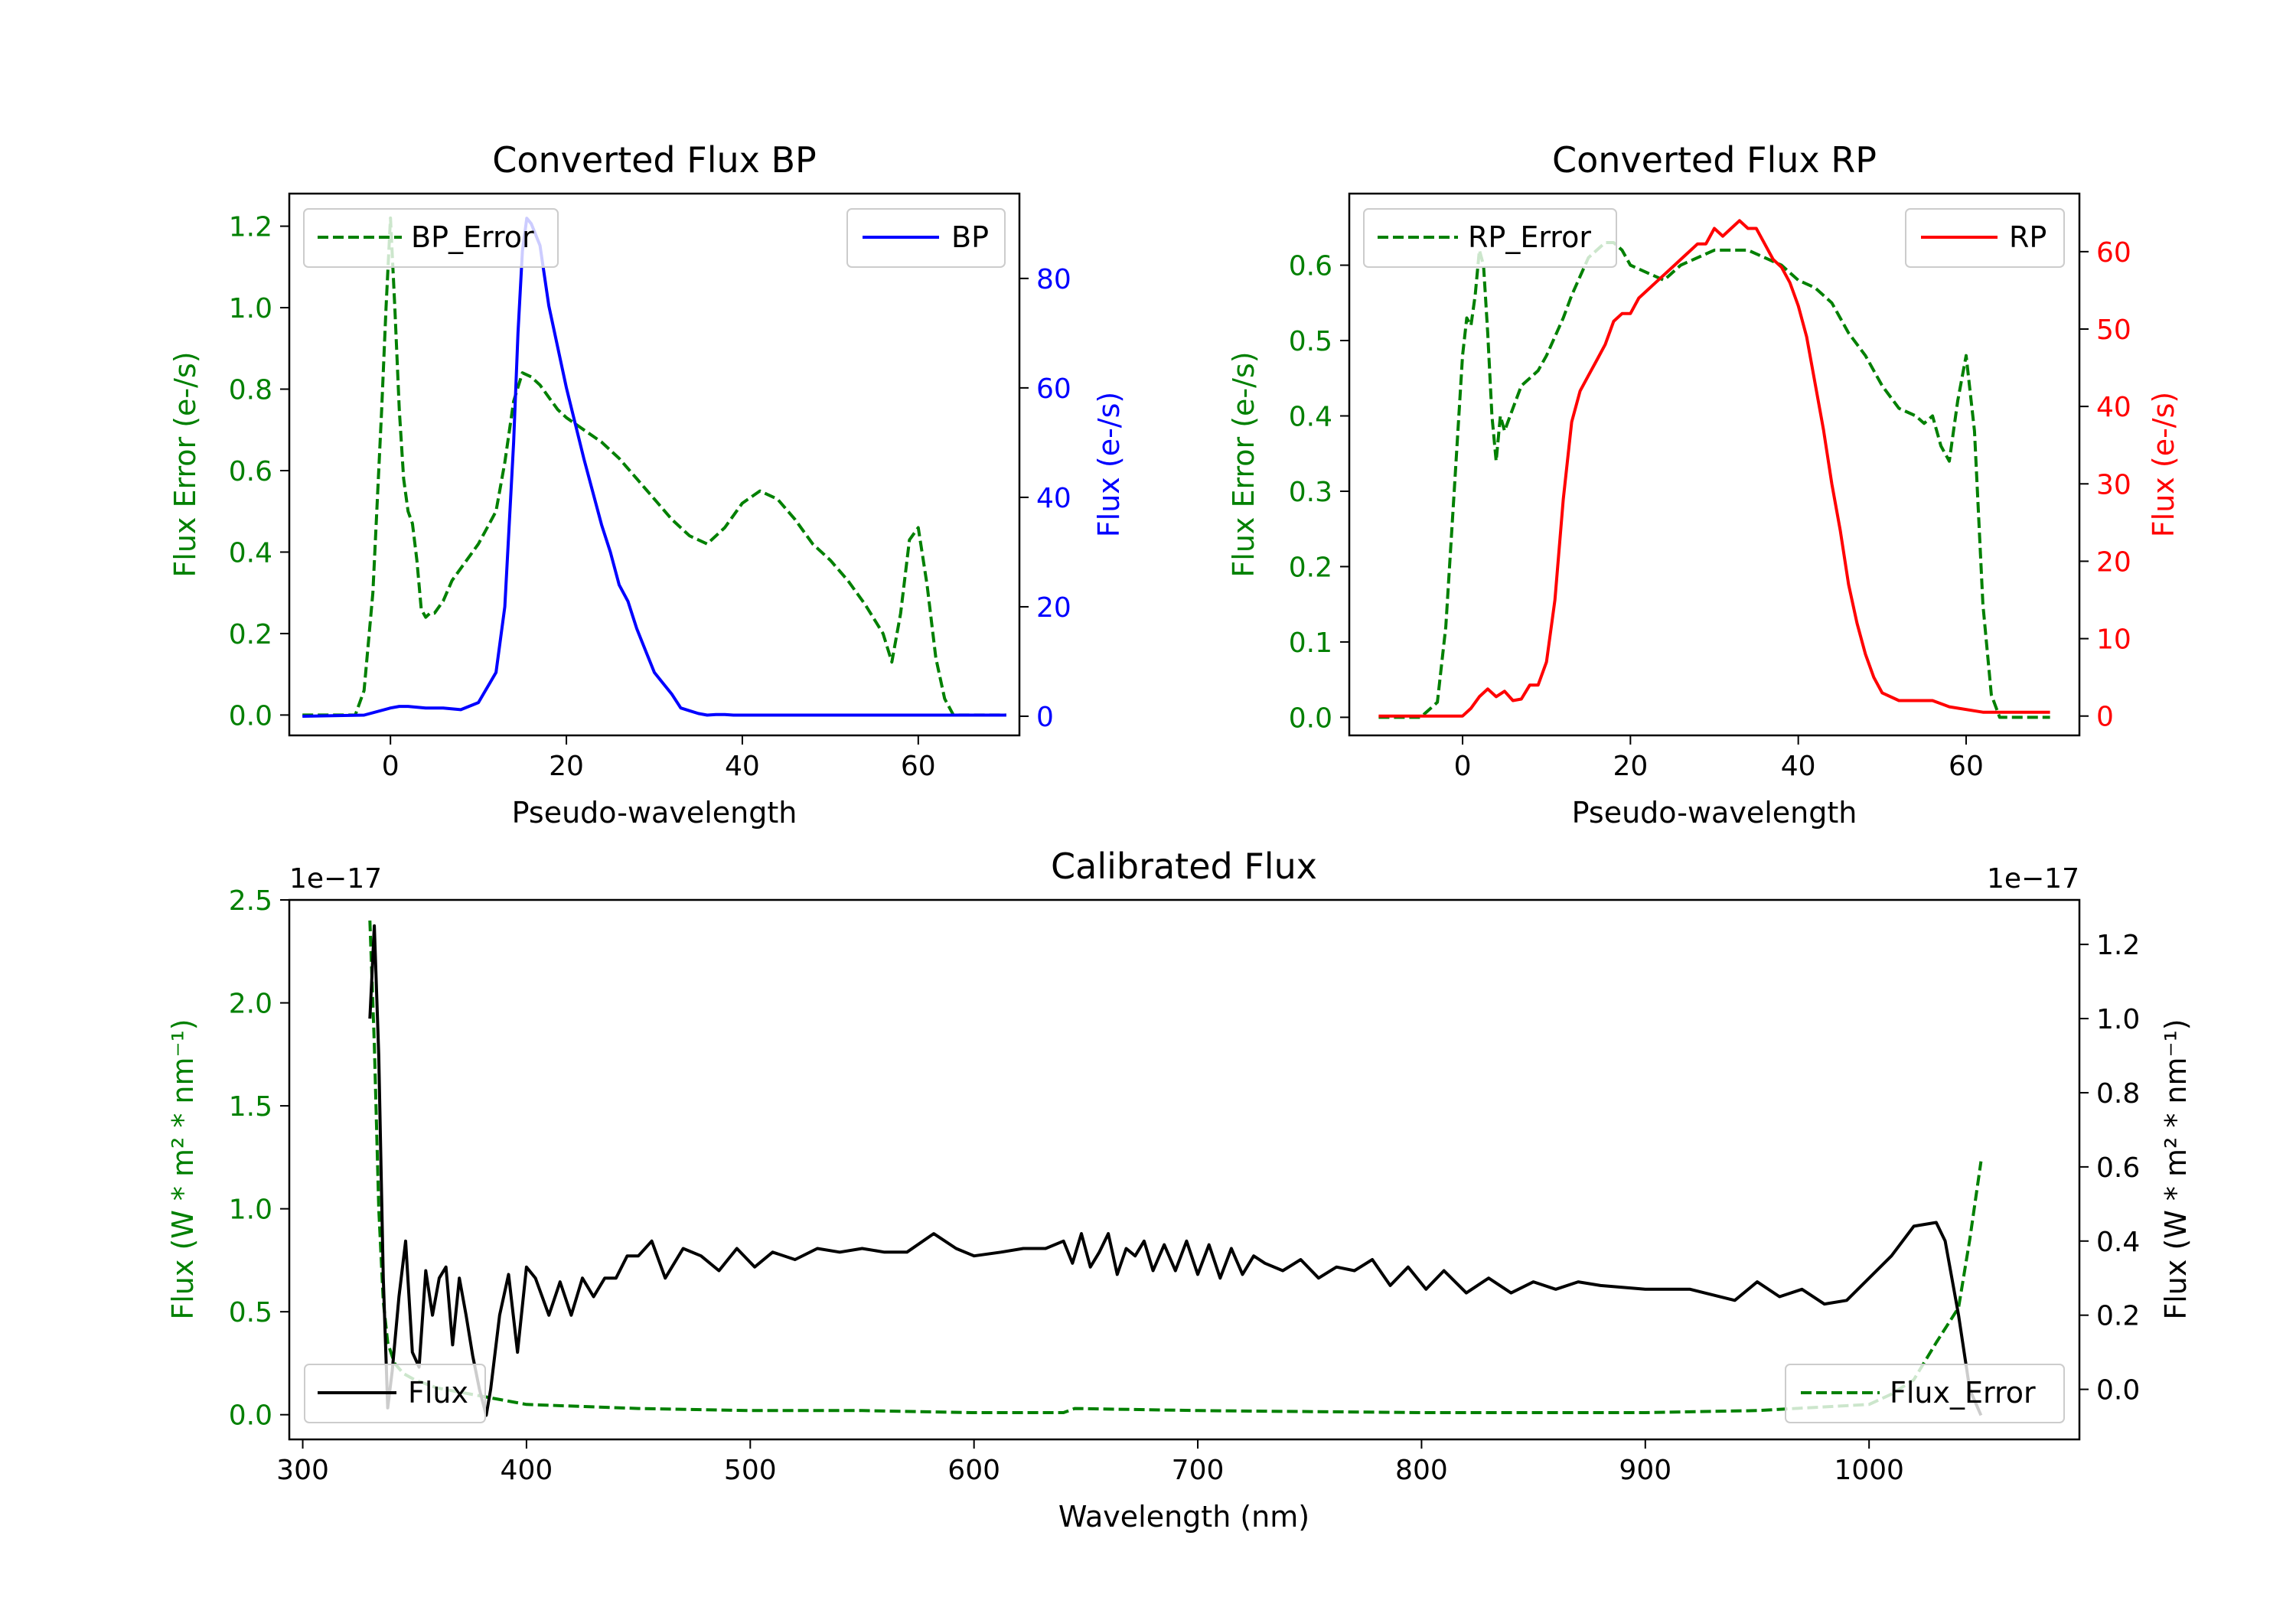  What do you see at coordinates (250, 553) in the screenshot?
I see `bp-left-tick-label: 0.4` at bounding box center [250, 553].